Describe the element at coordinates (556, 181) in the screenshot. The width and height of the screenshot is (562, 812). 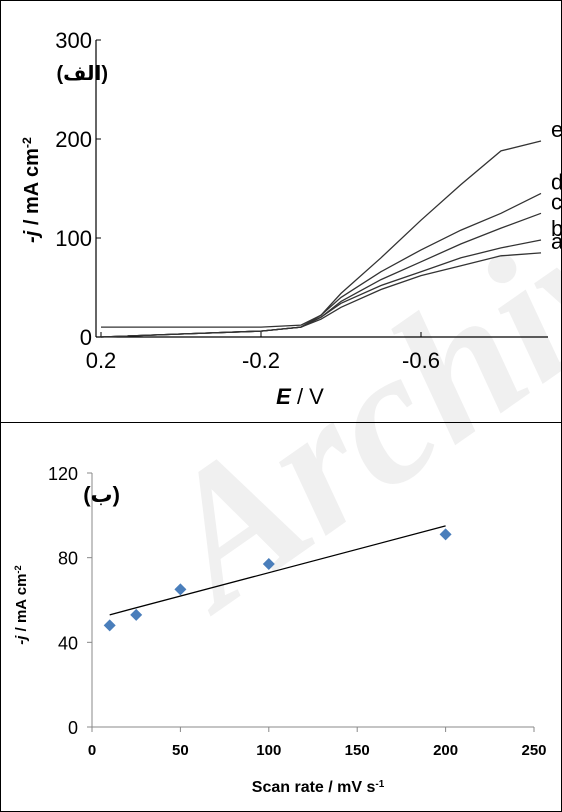
I see `series-label-d: d` at that location.